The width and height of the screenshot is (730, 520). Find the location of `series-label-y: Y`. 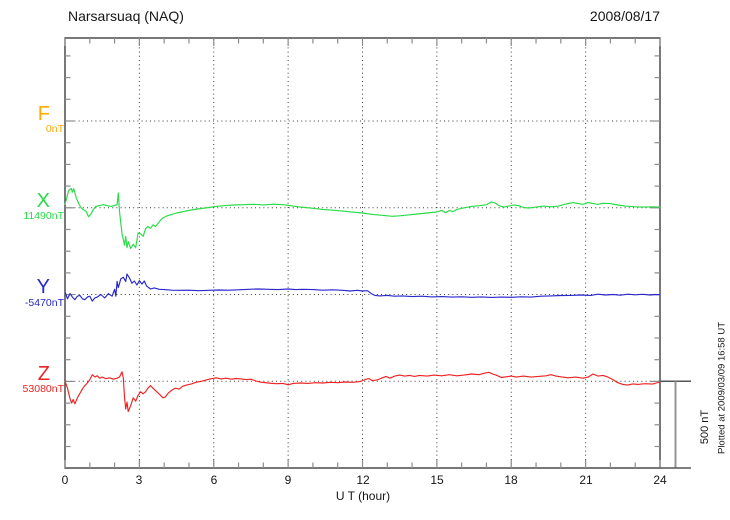

series-label-y: Y is located at coordinates (43, 287).